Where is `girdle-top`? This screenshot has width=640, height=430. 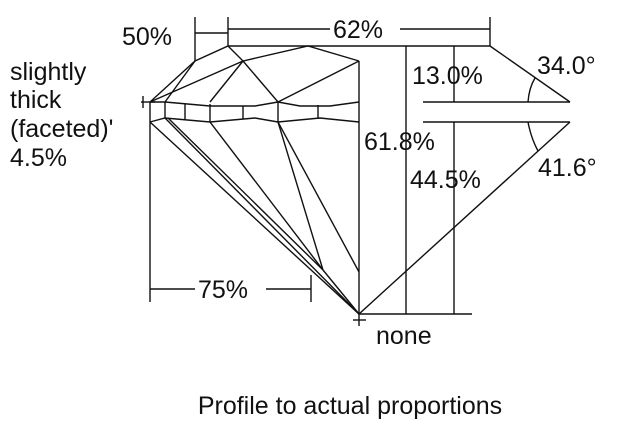
girdle-top is located at coordinates (255, 104).